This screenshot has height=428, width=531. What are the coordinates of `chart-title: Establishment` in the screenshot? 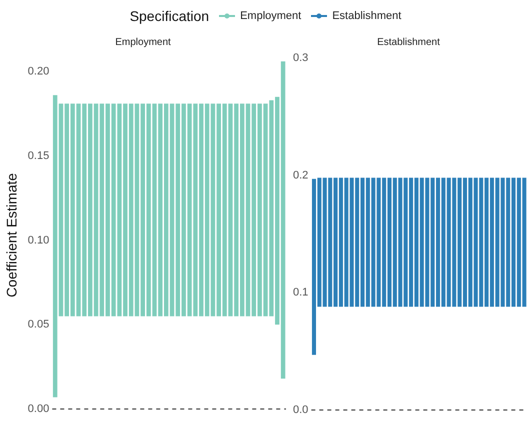 It's located at (408, 42).